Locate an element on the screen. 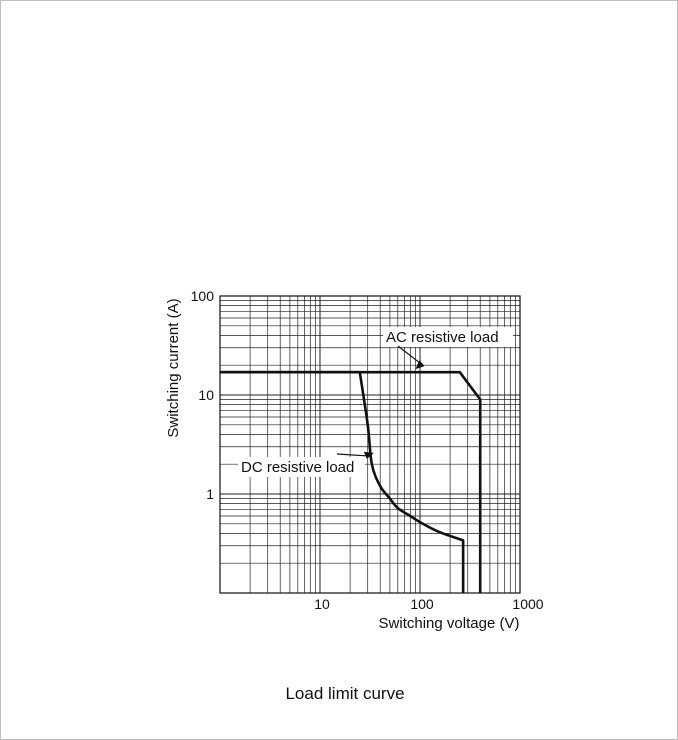  dc-label-background is located at coordinates (301, 467).